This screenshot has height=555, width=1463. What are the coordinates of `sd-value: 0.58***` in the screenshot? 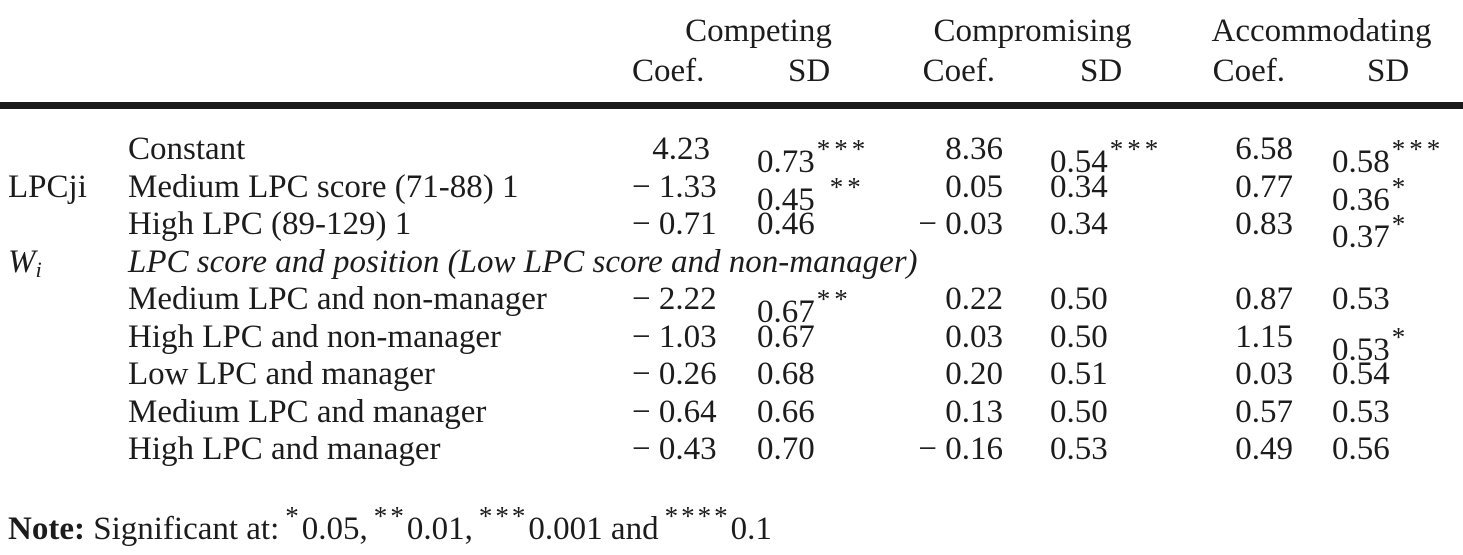 It's located at (1379, 155).